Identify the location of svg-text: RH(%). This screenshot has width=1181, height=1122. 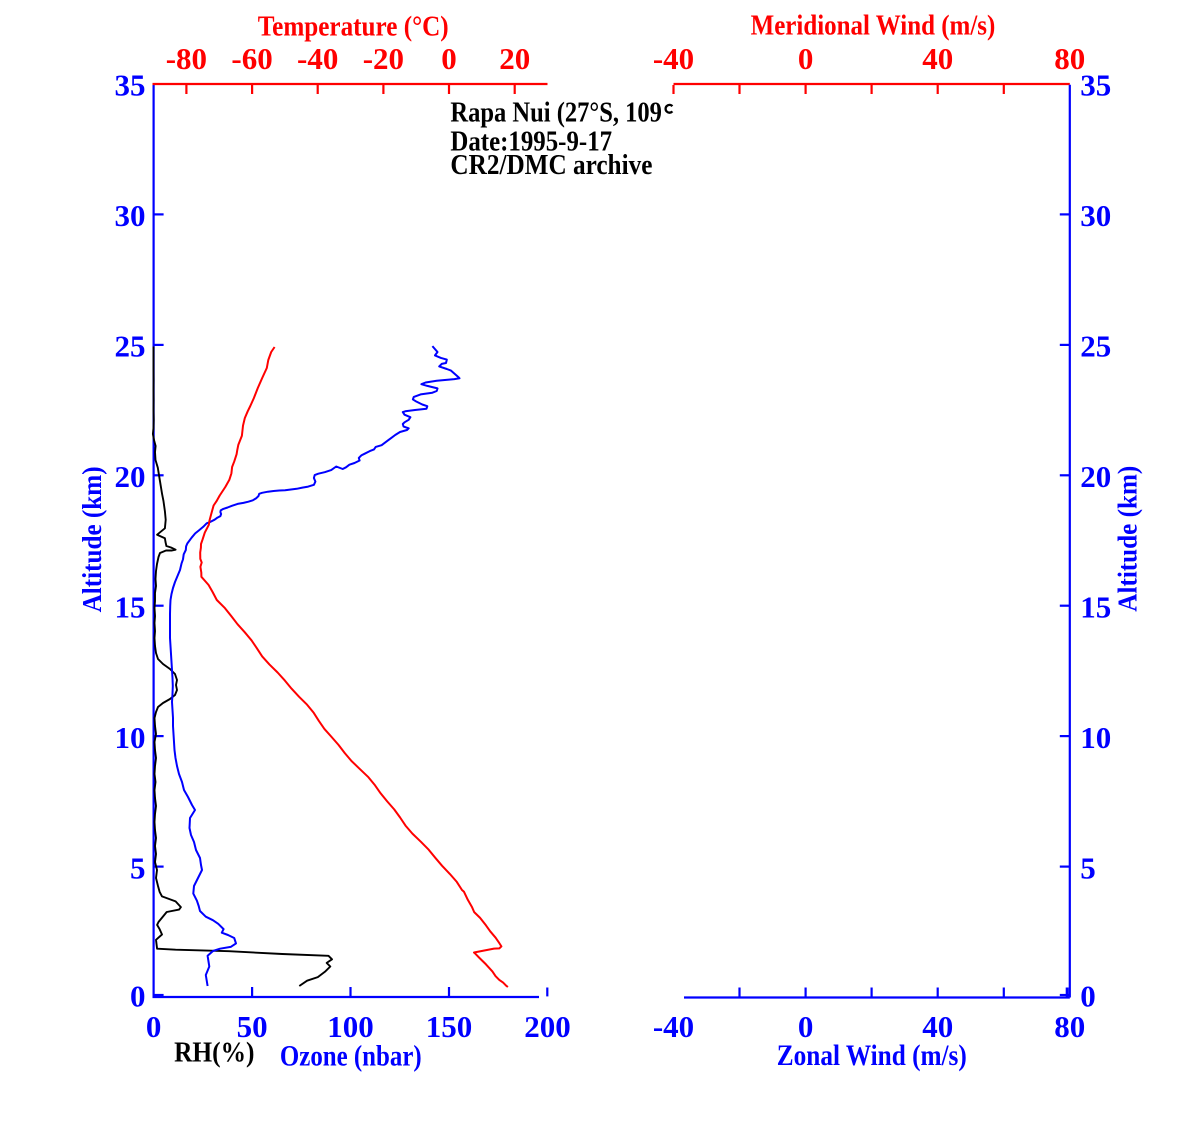
(214, 1053).